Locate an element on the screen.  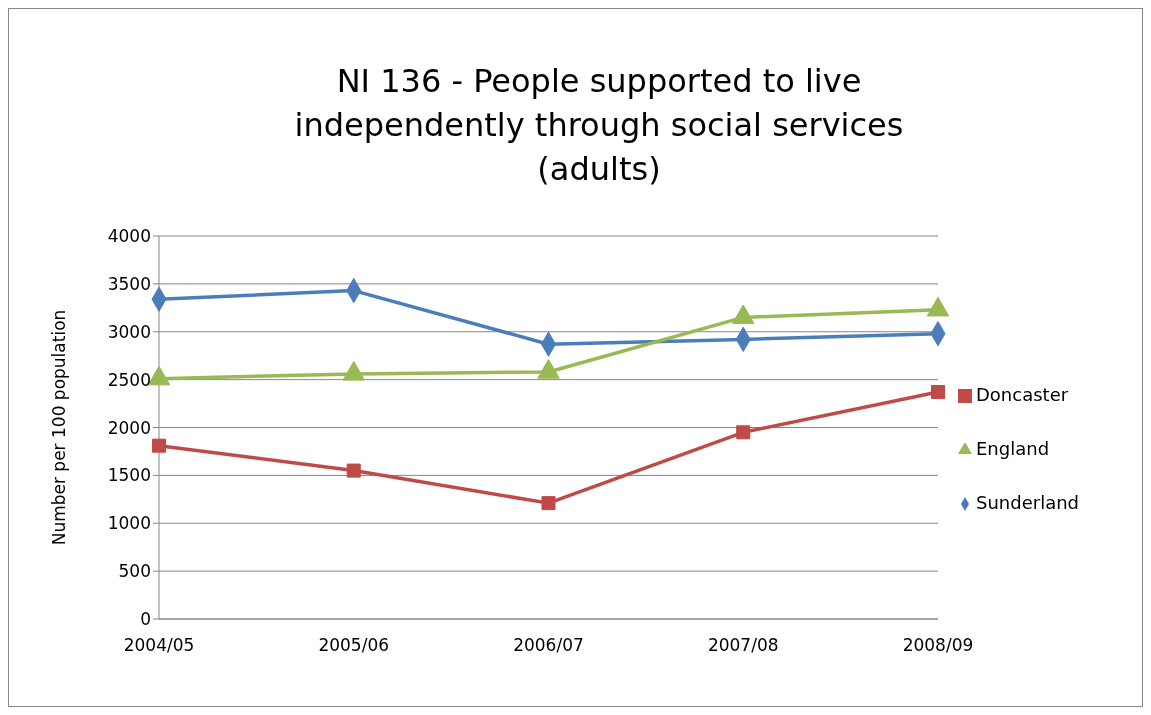
y-tick-label: 1000 is located at coordinates (129, 523).